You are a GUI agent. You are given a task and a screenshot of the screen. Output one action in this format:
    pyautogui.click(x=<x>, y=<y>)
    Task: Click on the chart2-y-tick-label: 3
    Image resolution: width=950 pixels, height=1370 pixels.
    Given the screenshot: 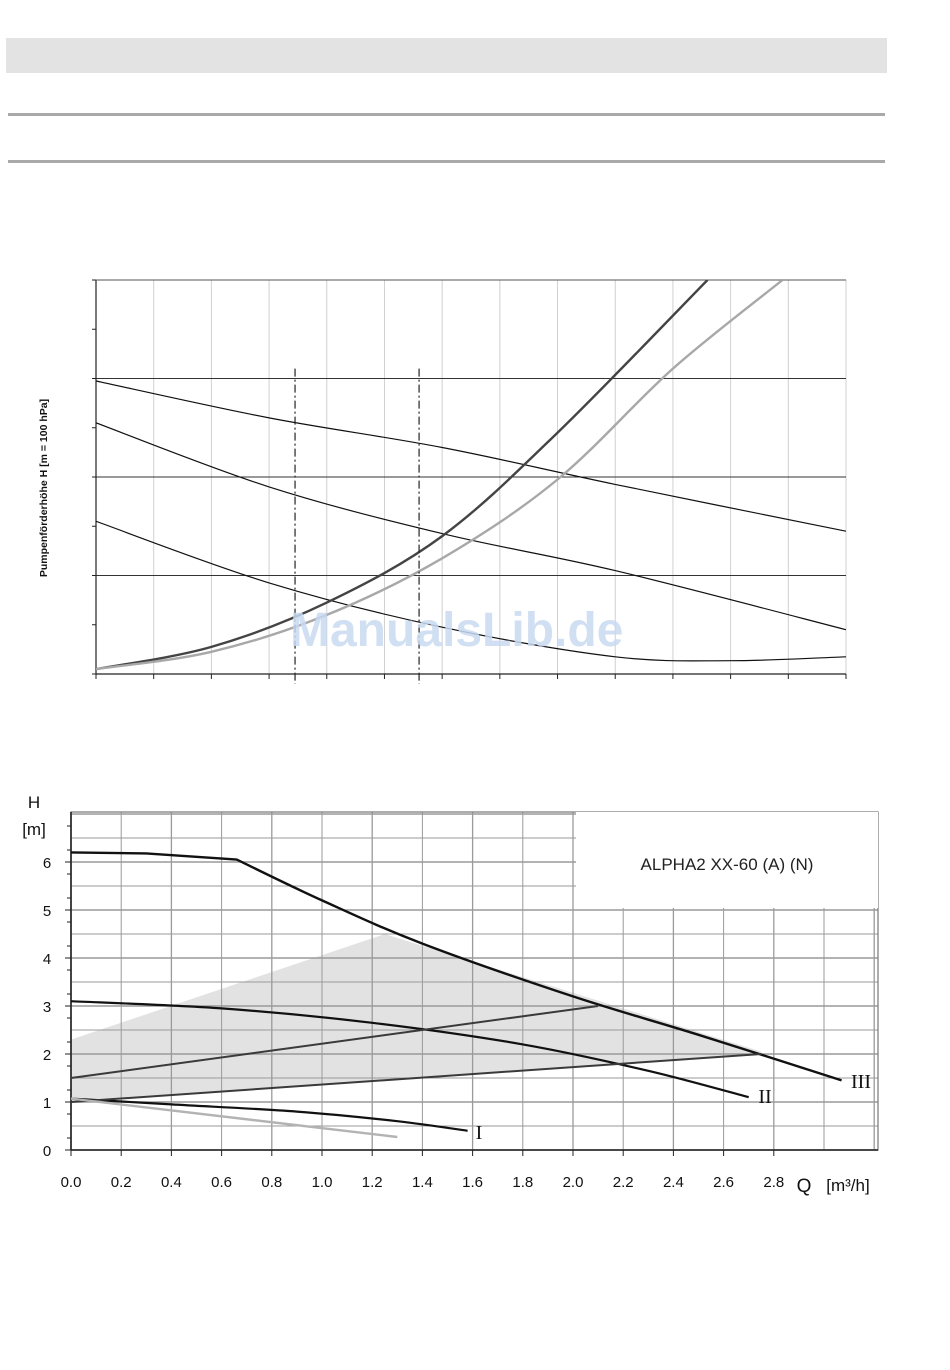 What is the action you would take?
    pyautogui.click(x=47, y=1007)
    